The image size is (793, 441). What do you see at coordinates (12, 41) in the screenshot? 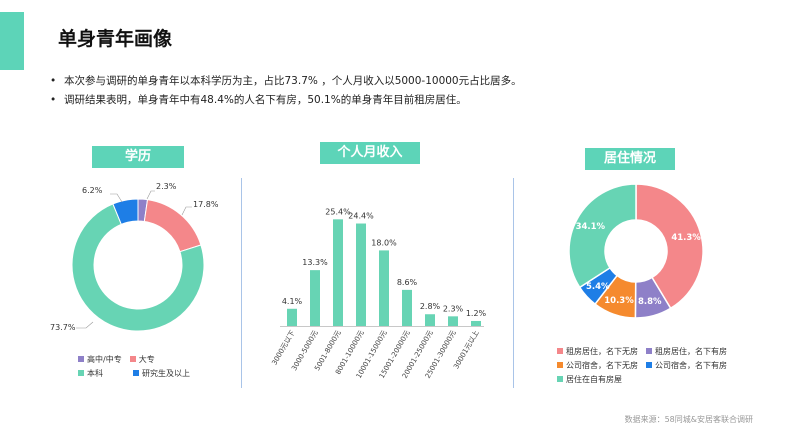
I see `title-accent-bar` at bounding box center [12, 41].